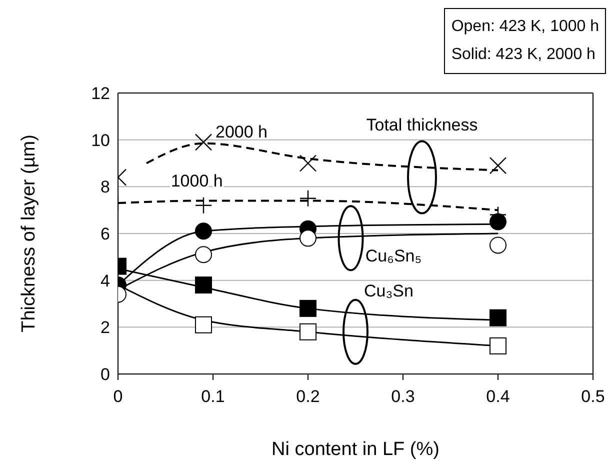 The height and width of the screenshot is (471, 616). Describe the element at coordinates (105, 234) in the screenshot. I see `y-tick-label: 6` at that location.